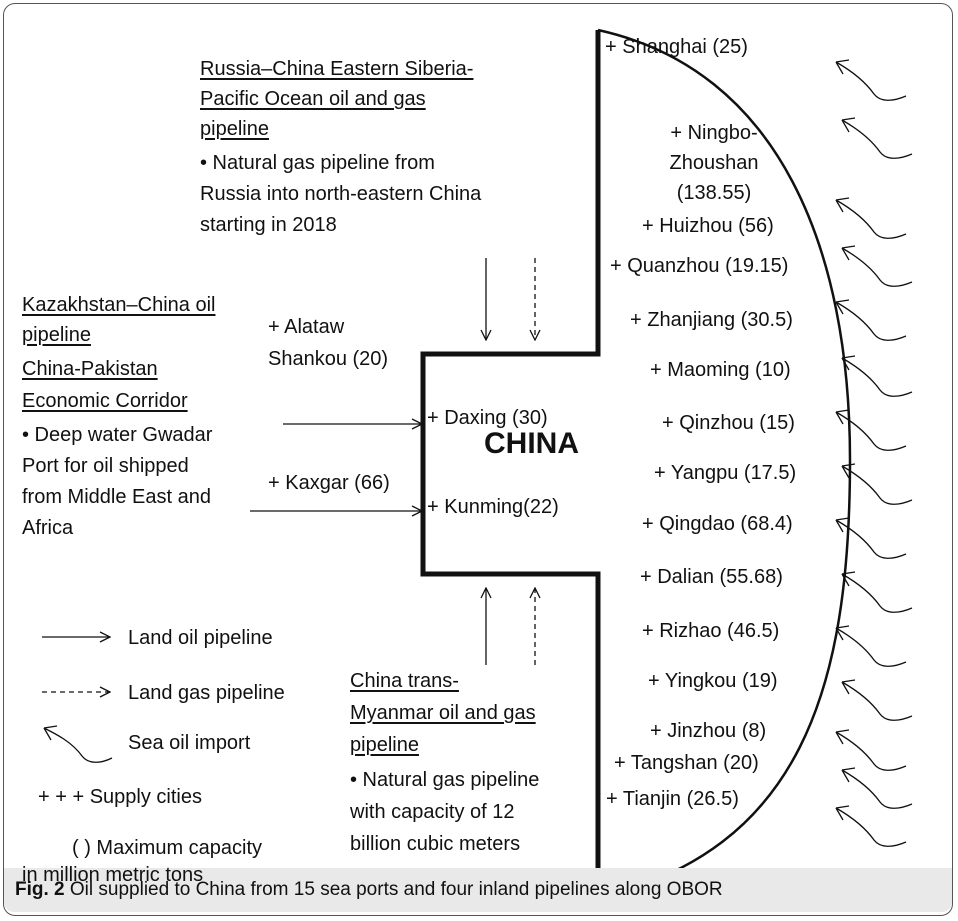  I want to click on city-kunming: + Kunming(22), so click(493, 507).